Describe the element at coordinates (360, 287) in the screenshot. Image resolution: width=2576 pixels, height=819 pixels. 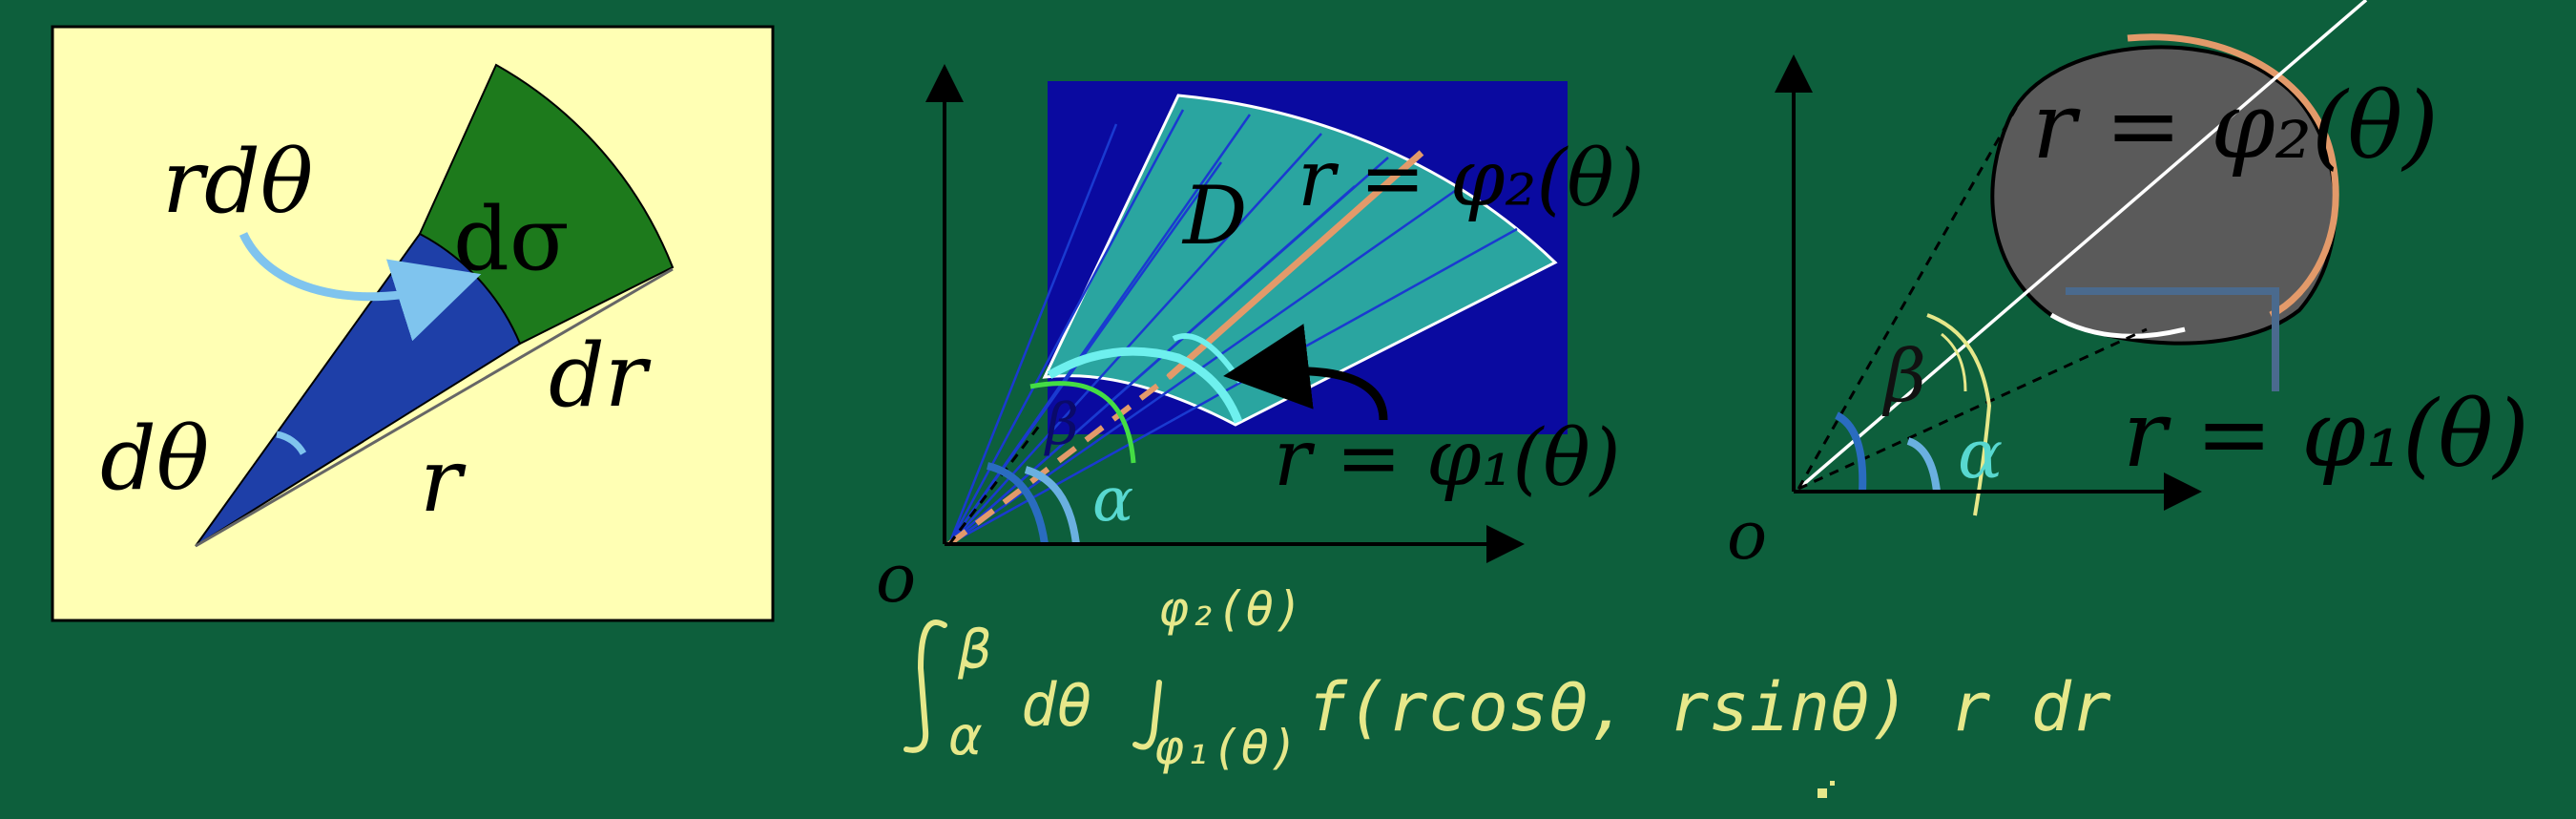
I see `arrow-rdtheta` at that location.